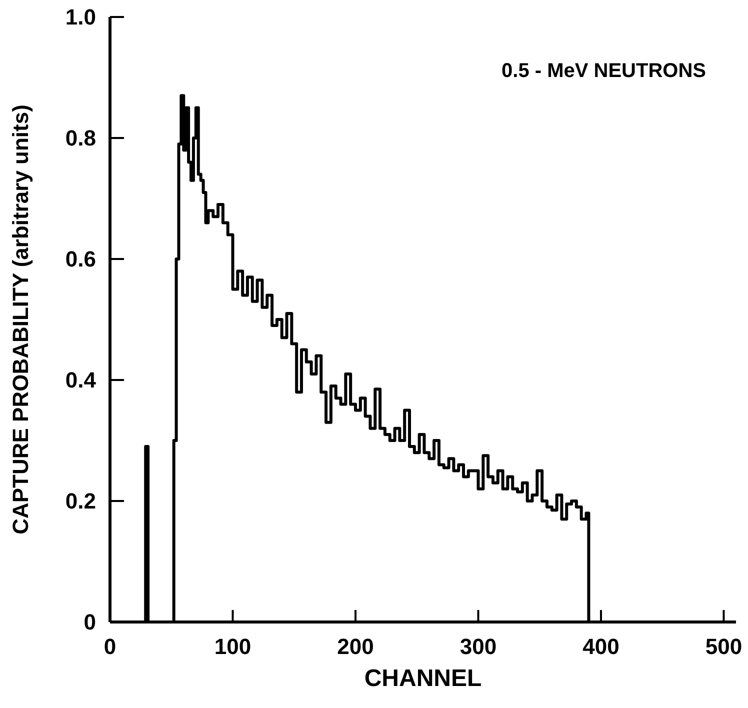  Describe the element at coordinates (20, 319) in the screenshot. I see `y-axis-title: CAPTURE PROBABILITY (arbitrary units)` at that location.